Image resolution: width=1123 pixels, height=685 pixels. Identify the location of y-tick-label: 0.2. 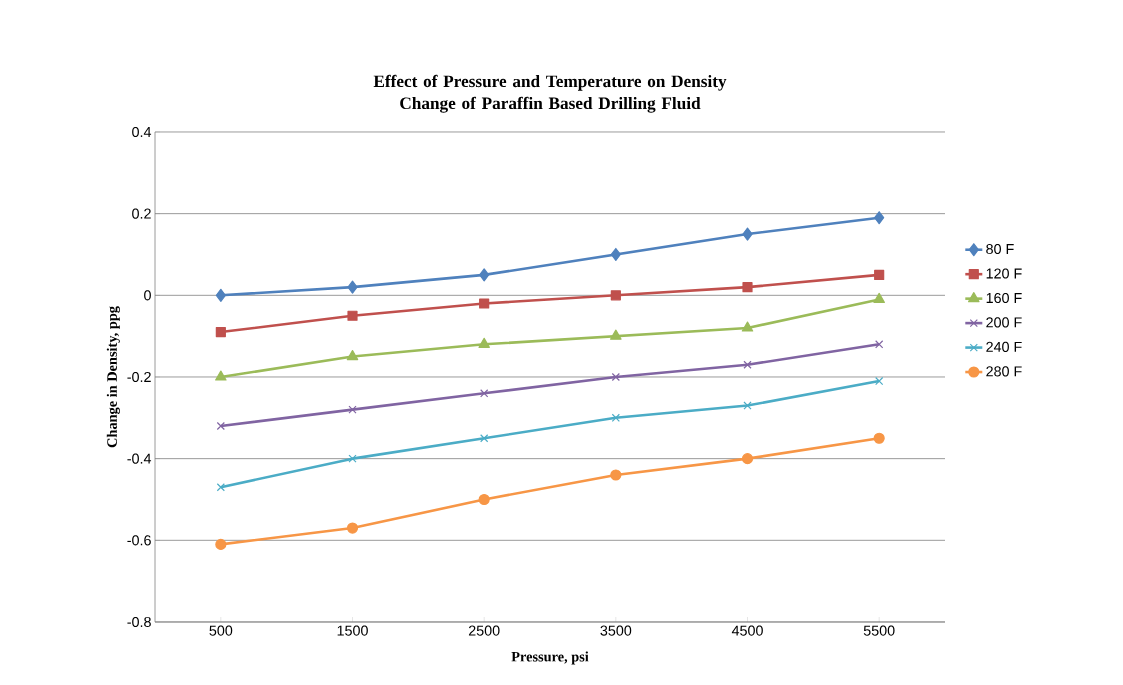
(141, 213).